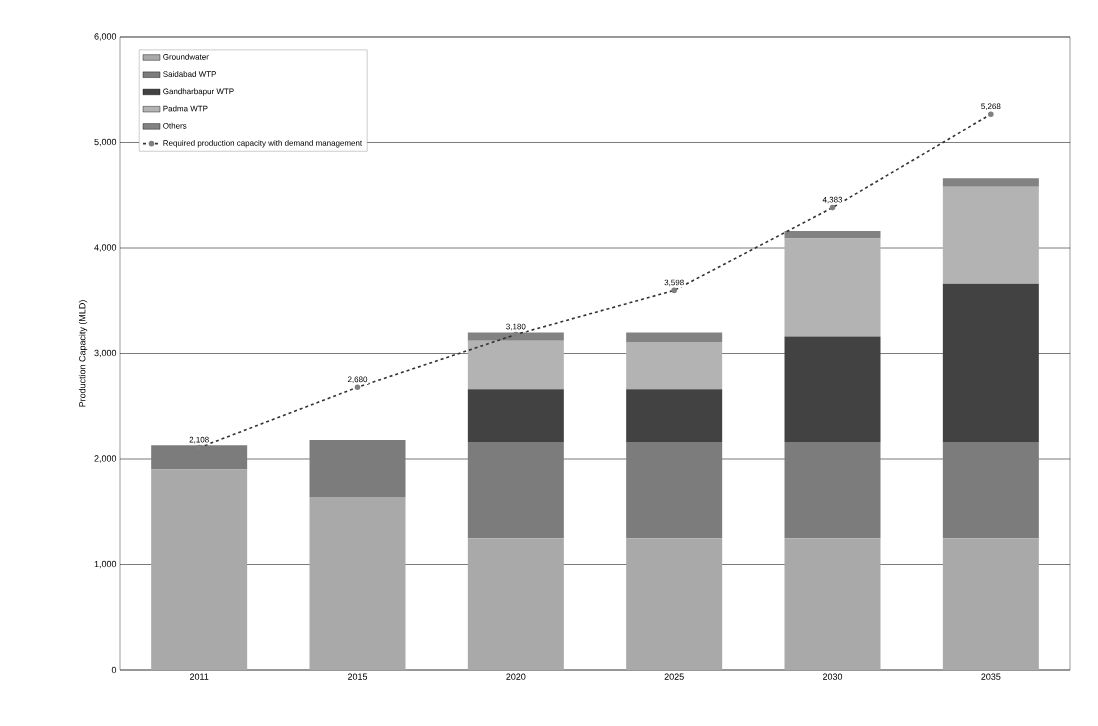  Describe the element at coordinates (105, 564) in the screenshot. I see `y-tick-label: 1,000` at that location.